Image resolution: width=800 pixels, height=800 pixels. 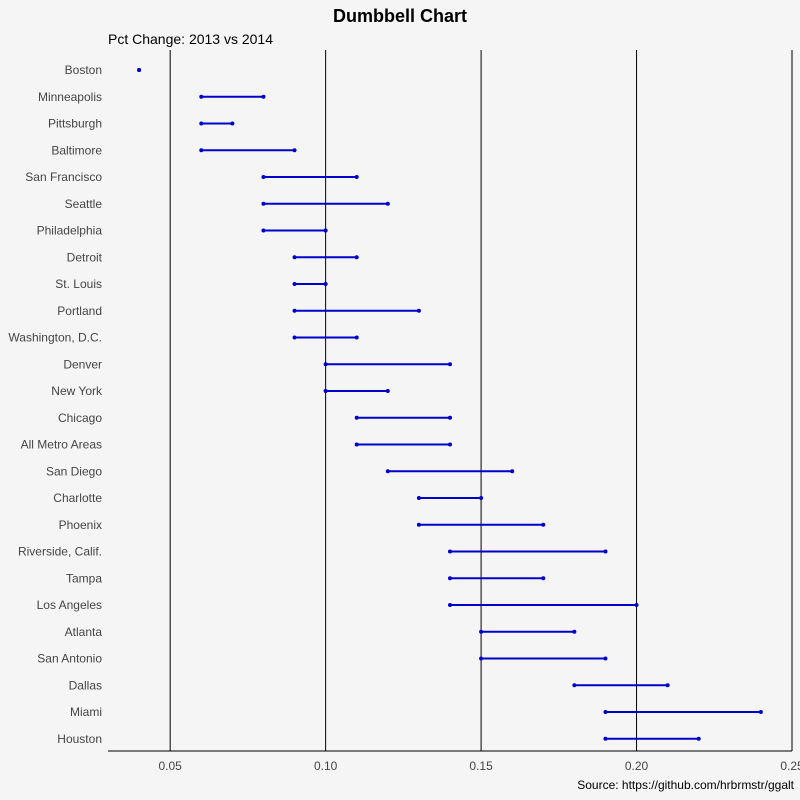 I want to click on y-tick-label: All Metro Areas, so click(x=61, y=445).